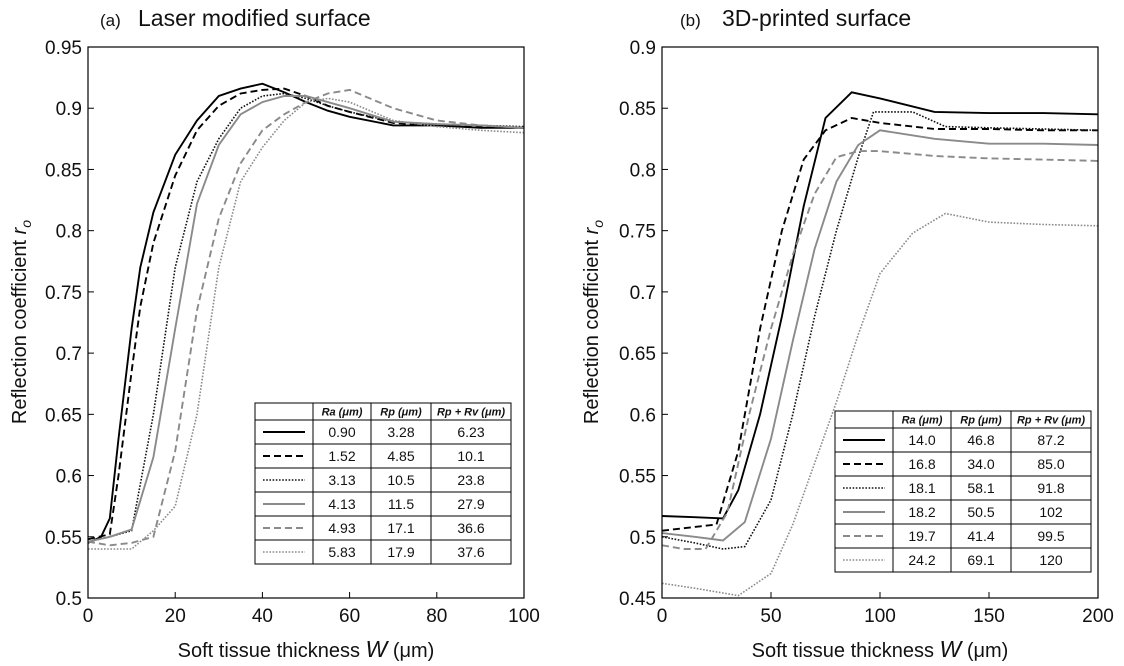 The height and width of the screenshot is (666, 1124). Describe the element at coordinates (400, 456) in the screenshot. I see `panel-a-legend-value: 4.85` at that location.